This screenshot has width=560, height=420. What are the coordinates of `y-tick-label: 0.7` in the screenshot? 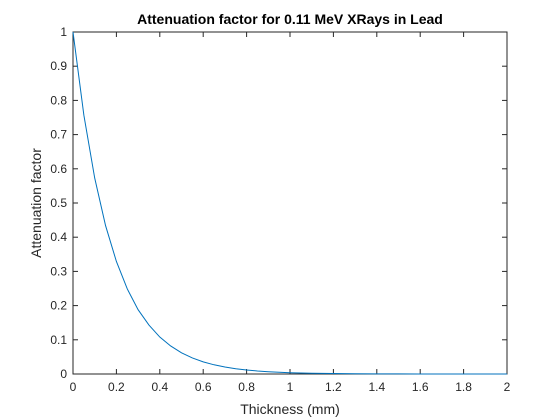 It's located at (58, 135).